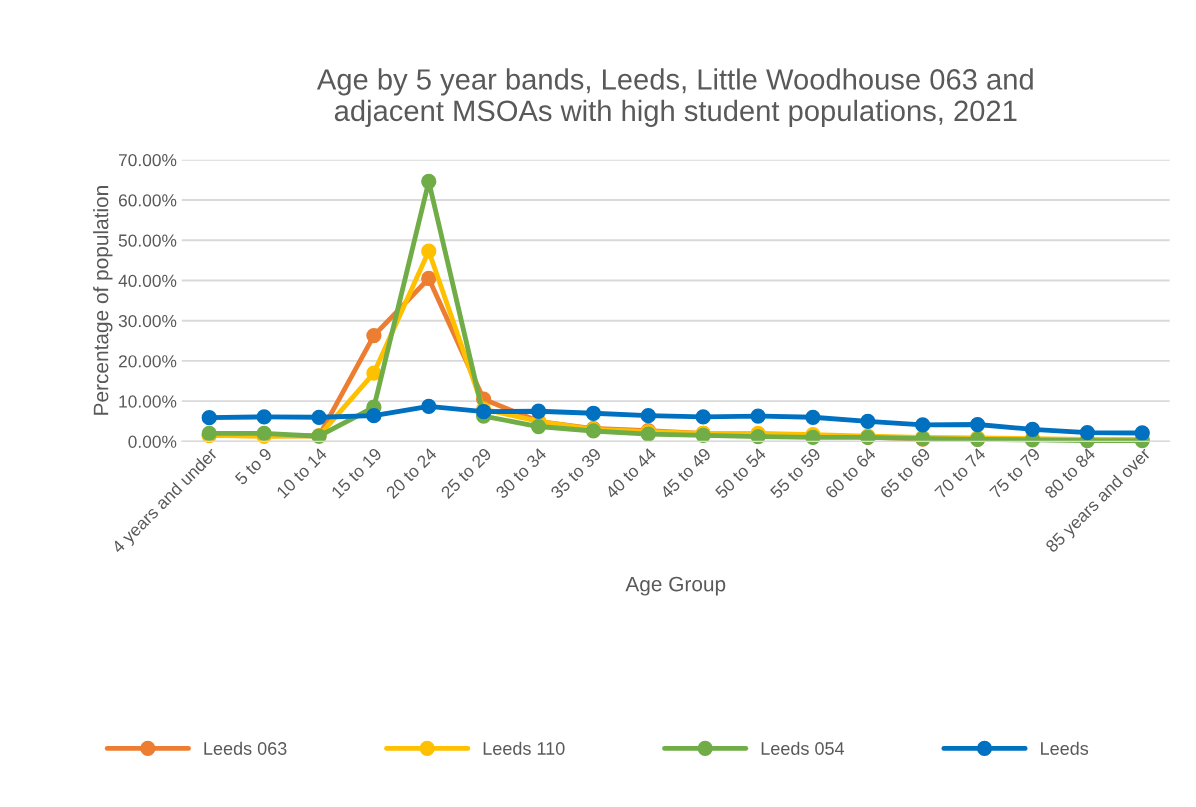 This screenshot has width=1196, height=807. Describe the element at coordinates (575, 473) in the screenshot. I see `x-tick-label: 35 to 39` at that location.